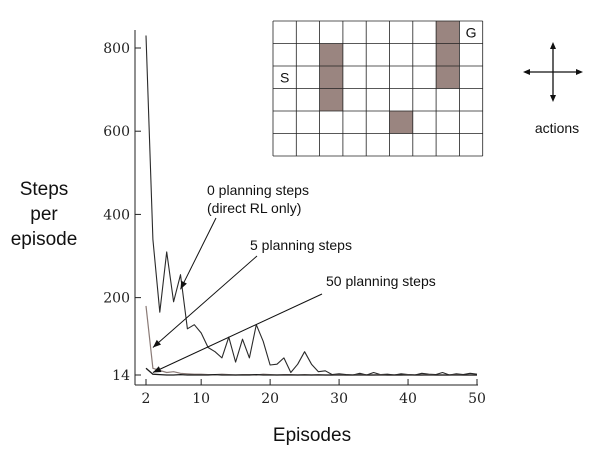 The image size is (603, 450). What do you see at coordinates (301, 245) in the screenshot?
I see `annotation-1-line-0: 5 planning steps` at bounding box center [301, 245].